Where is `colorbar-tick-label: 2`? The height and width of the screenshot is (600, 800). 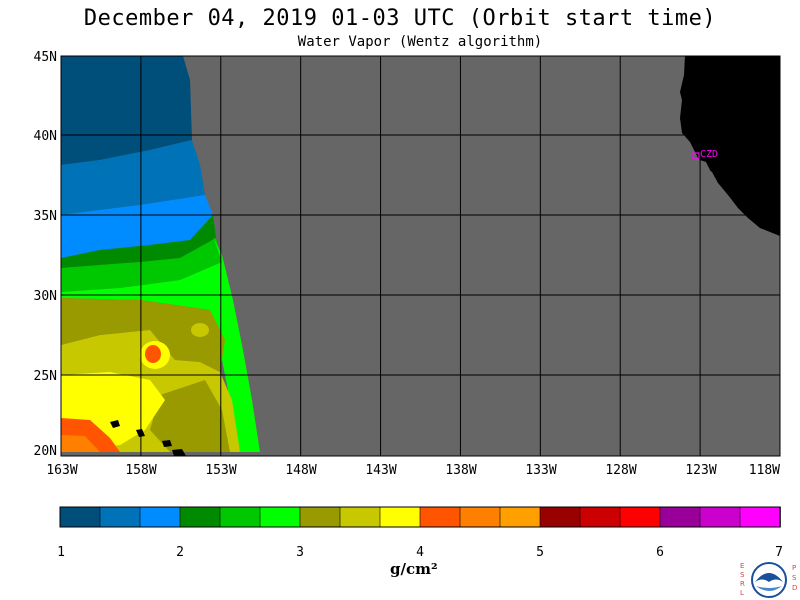 colorbar-tick-label: 2 is located at coordinates (180, 552).